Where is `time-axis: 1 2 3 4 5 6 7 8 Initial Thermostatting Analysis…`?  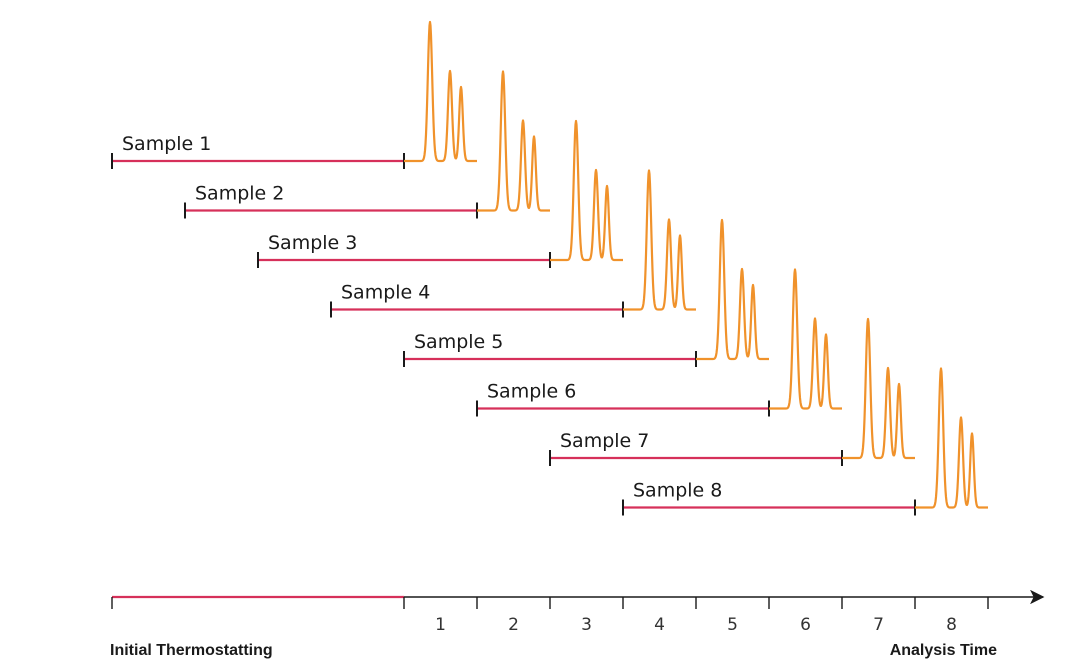
time-axis: 1 2 3 4 5 6 7 8 Initial Thermostatting Analysis… is located at coordinates (577, 624).